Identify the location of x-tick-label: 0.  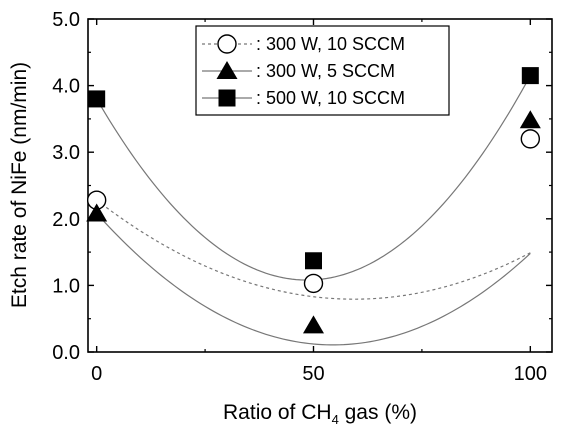
(96, 374).